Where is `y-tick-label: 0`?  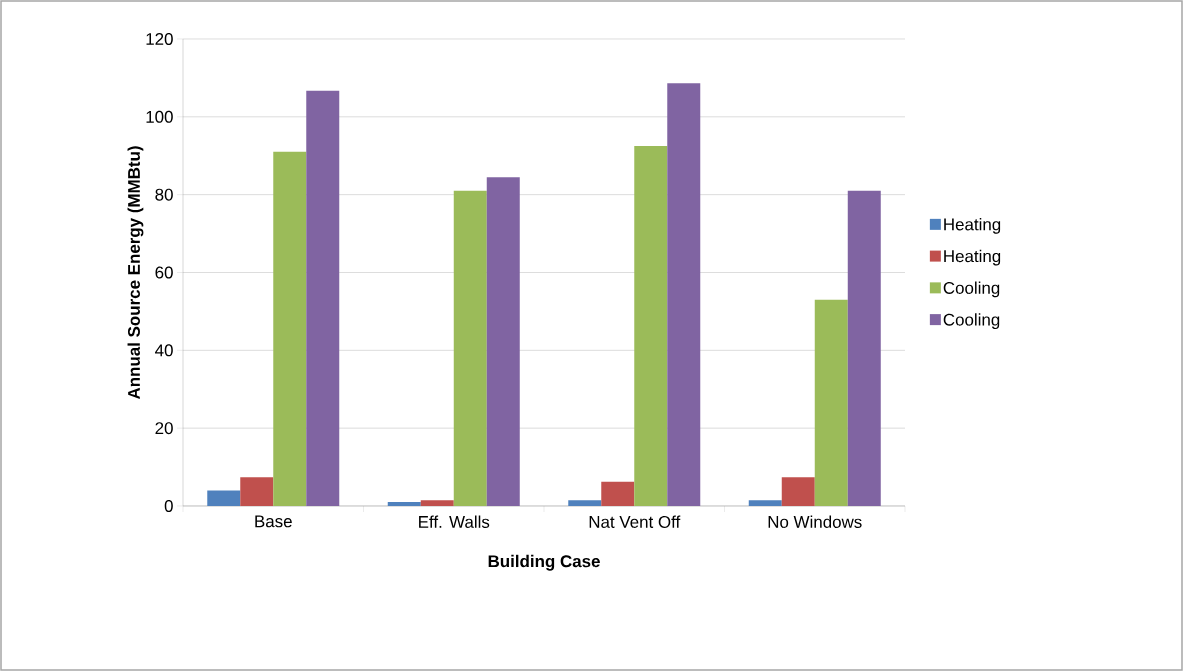 y-tick-label: 0 is located at coordinates (168, 505).